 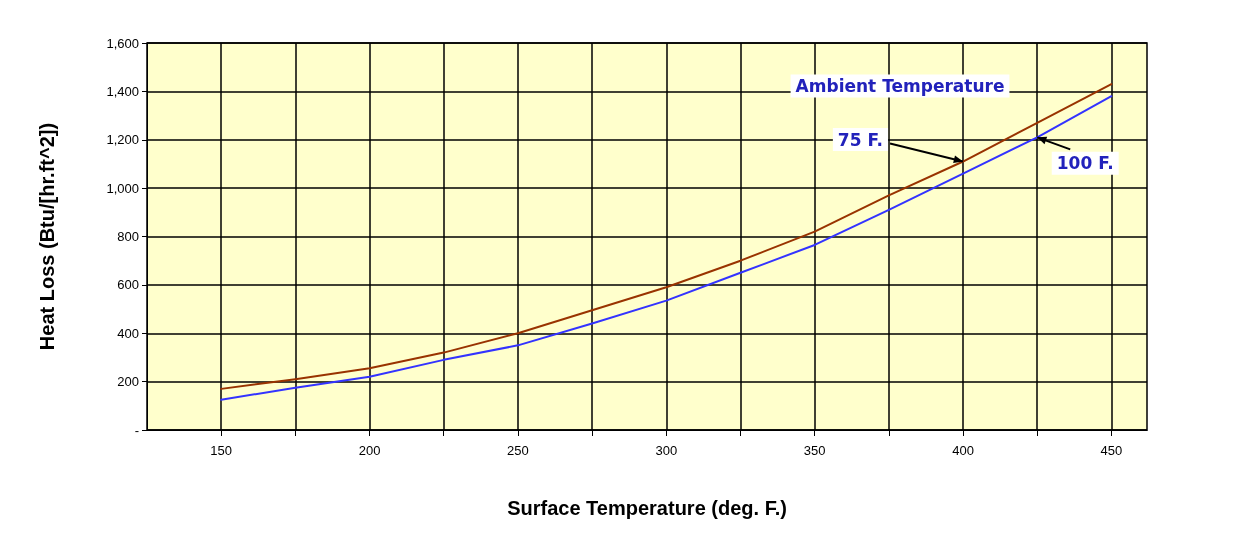 I want to click on x-tick-label: 400, so click(x=963, y=450).